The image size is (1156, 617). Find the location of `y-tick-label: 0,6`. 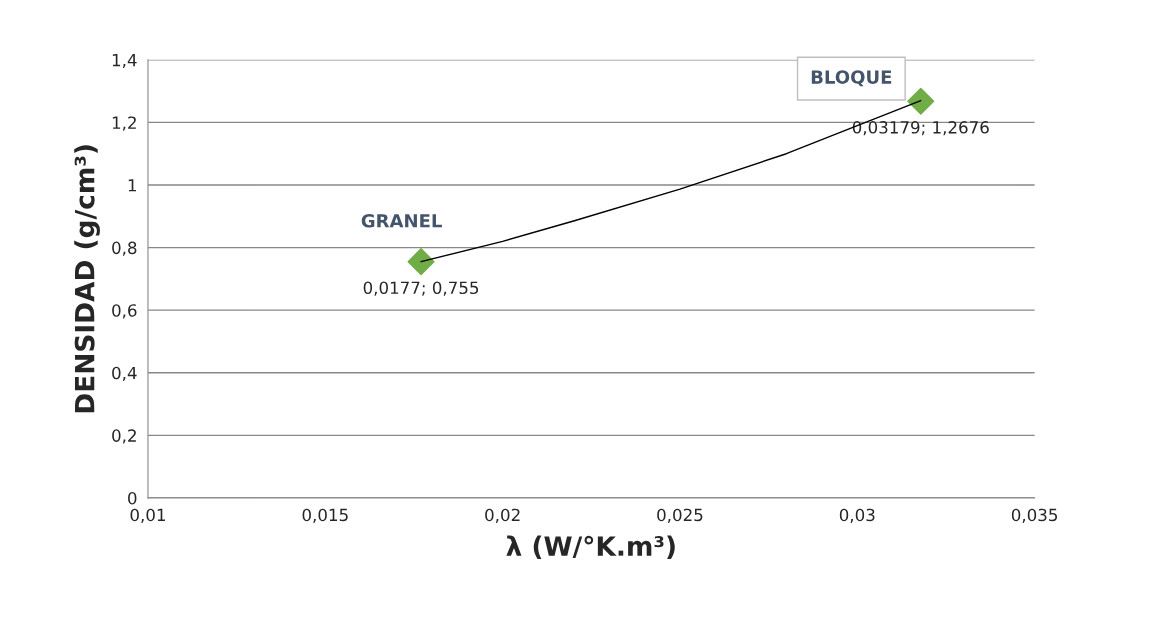

y-tick-label: 0,6 is located at coordinates (124, 311).